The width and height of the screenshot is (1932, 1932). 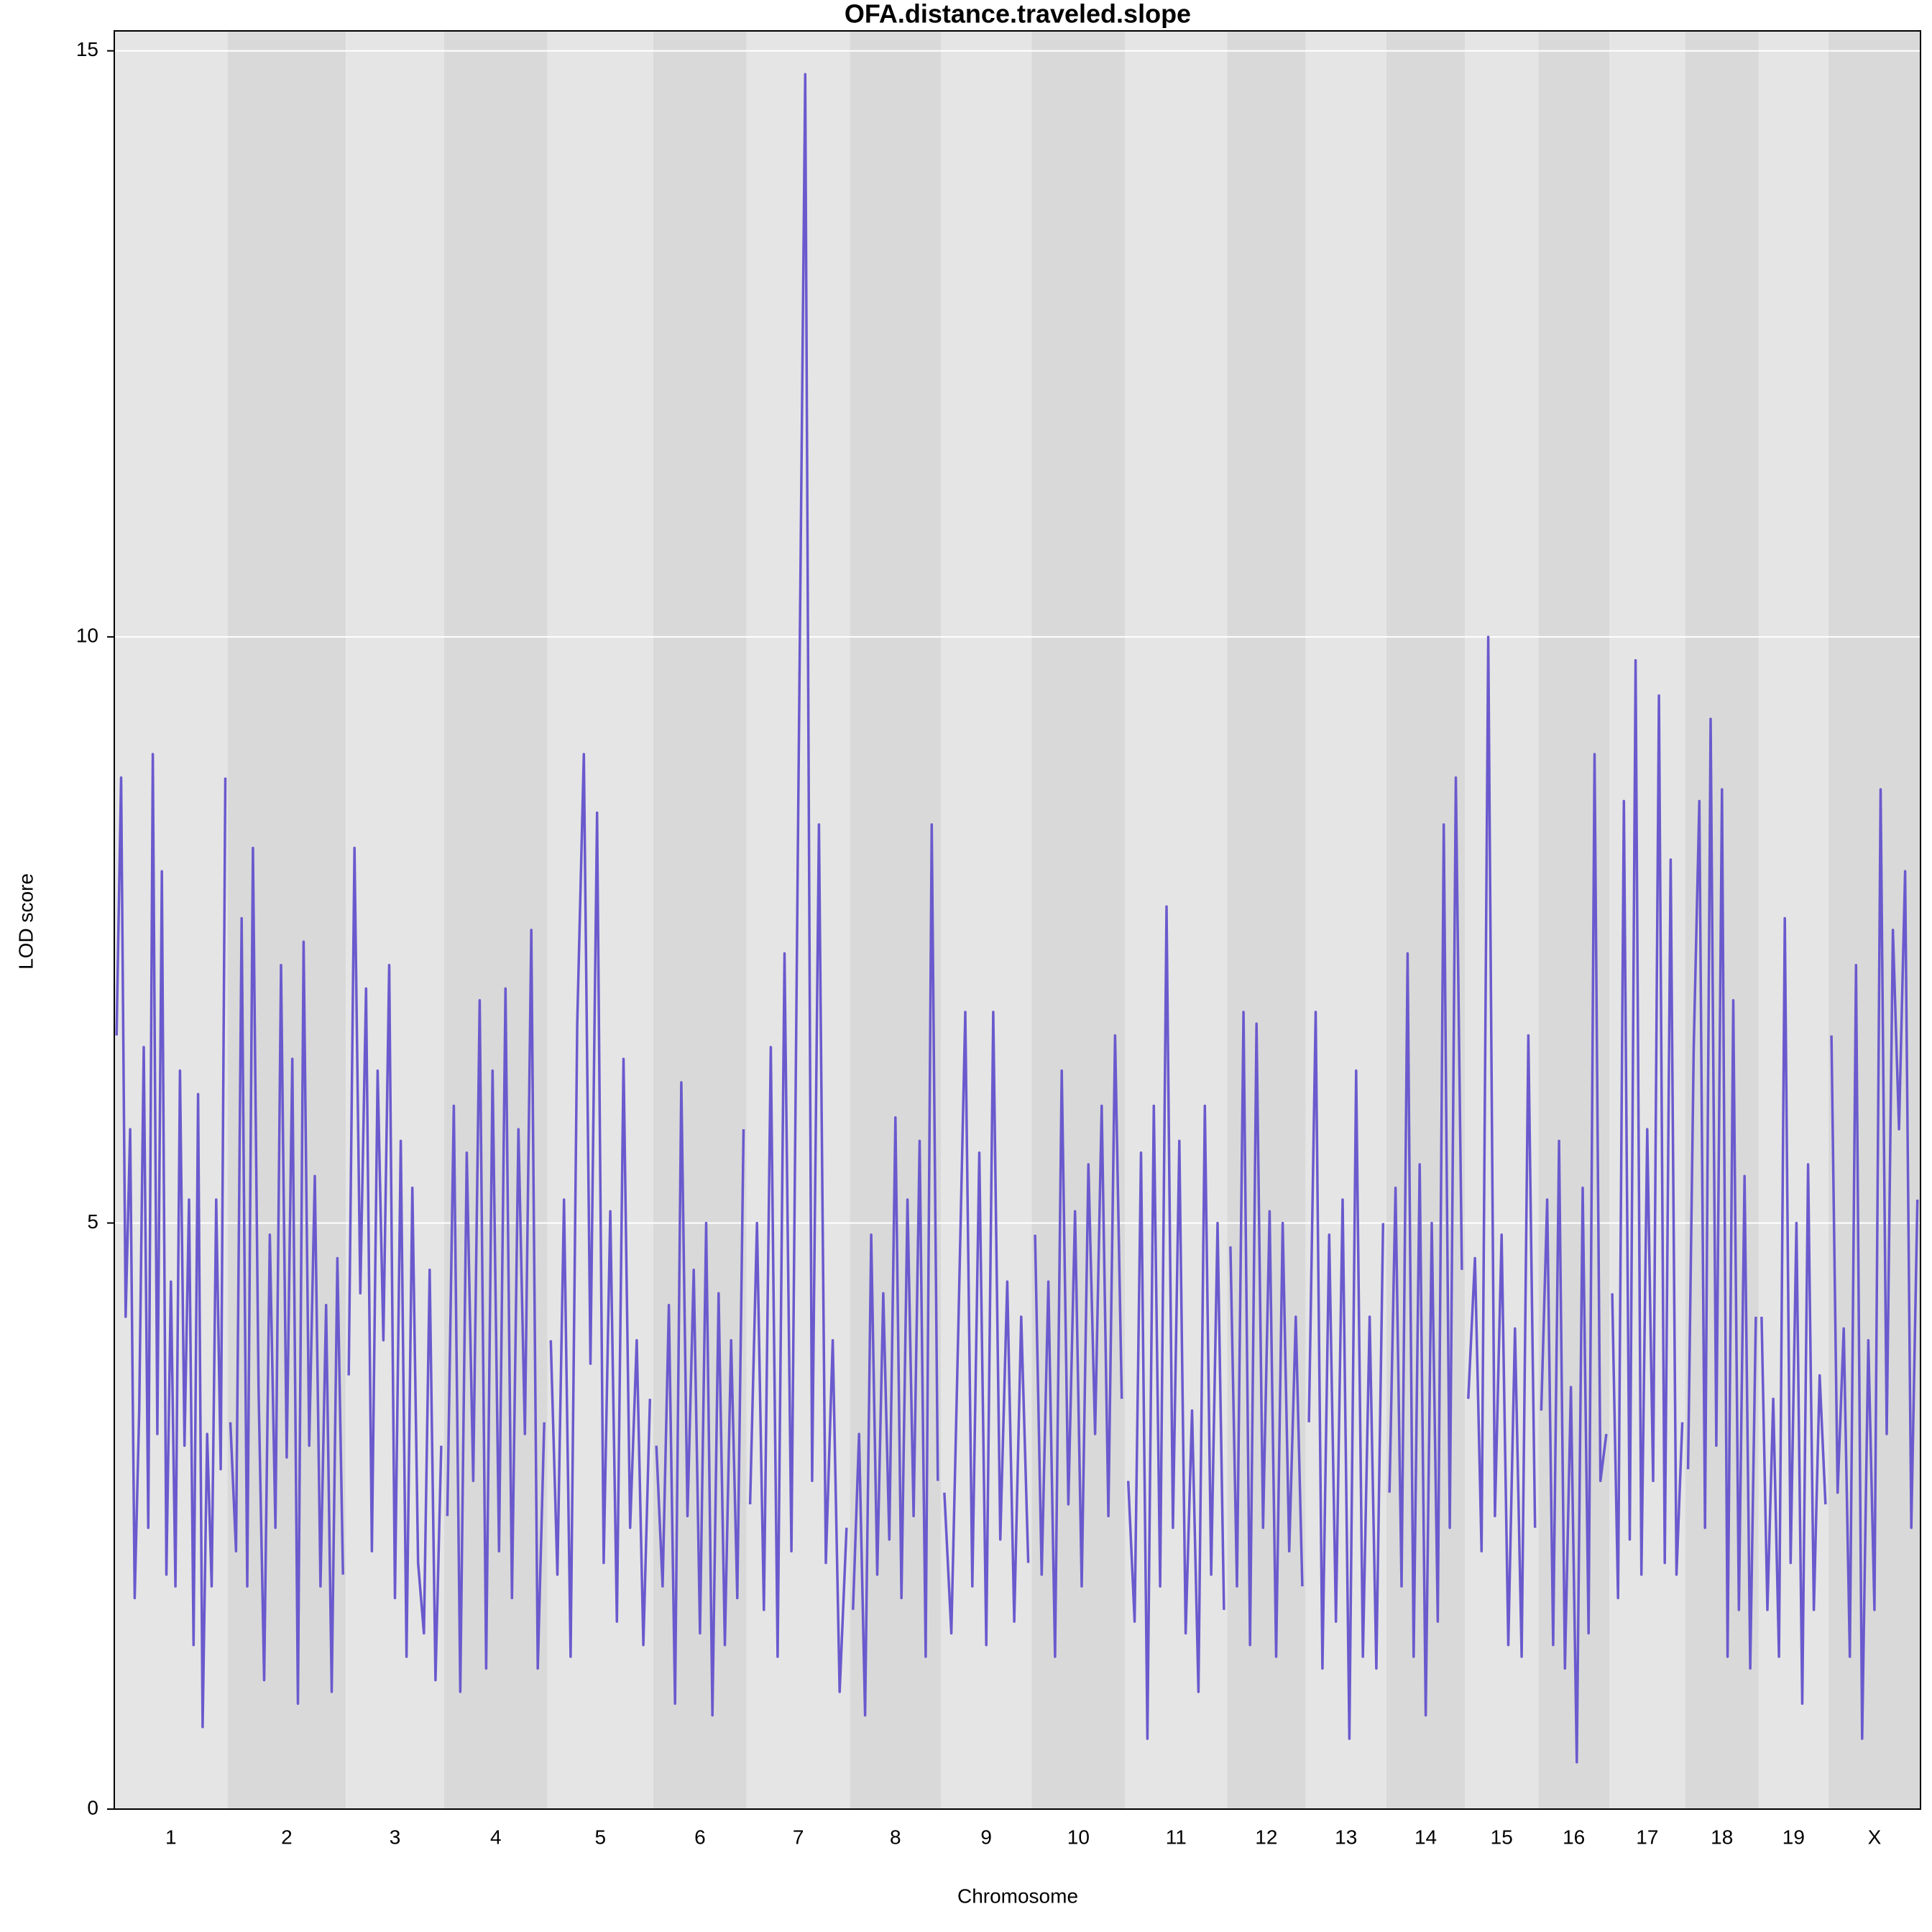 I want to click on y-tick-label: 0, so click(x=92, y=1807).